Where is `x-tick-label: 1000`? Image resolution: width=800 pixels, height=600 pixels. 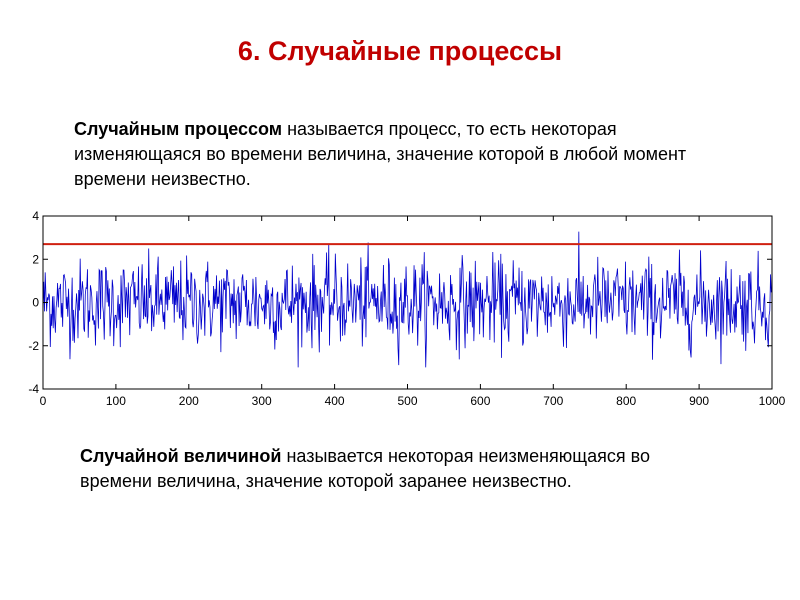 x-tick-label: 1000 is located at coordinates (772, 401).